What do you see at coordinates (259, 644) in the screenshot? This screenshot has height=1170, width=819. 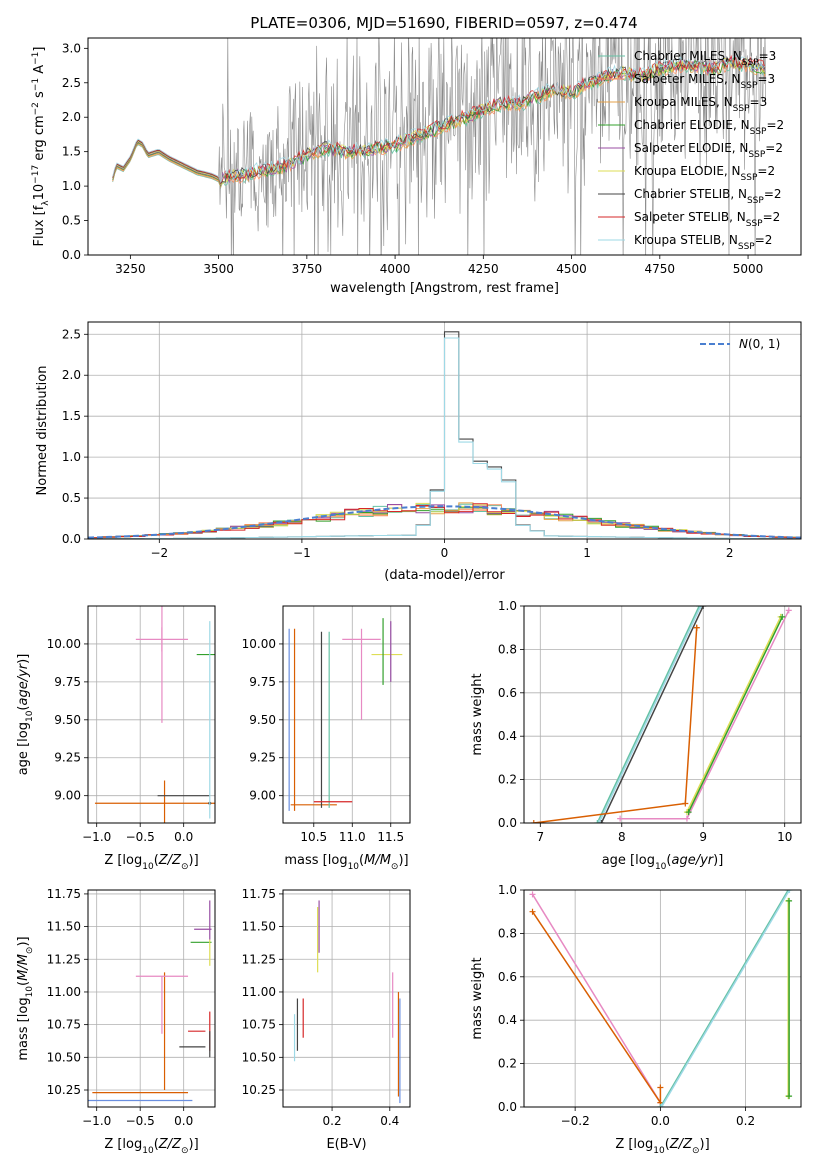 I see `y-tick-label: 10.00` at bounding box center [259, 644].